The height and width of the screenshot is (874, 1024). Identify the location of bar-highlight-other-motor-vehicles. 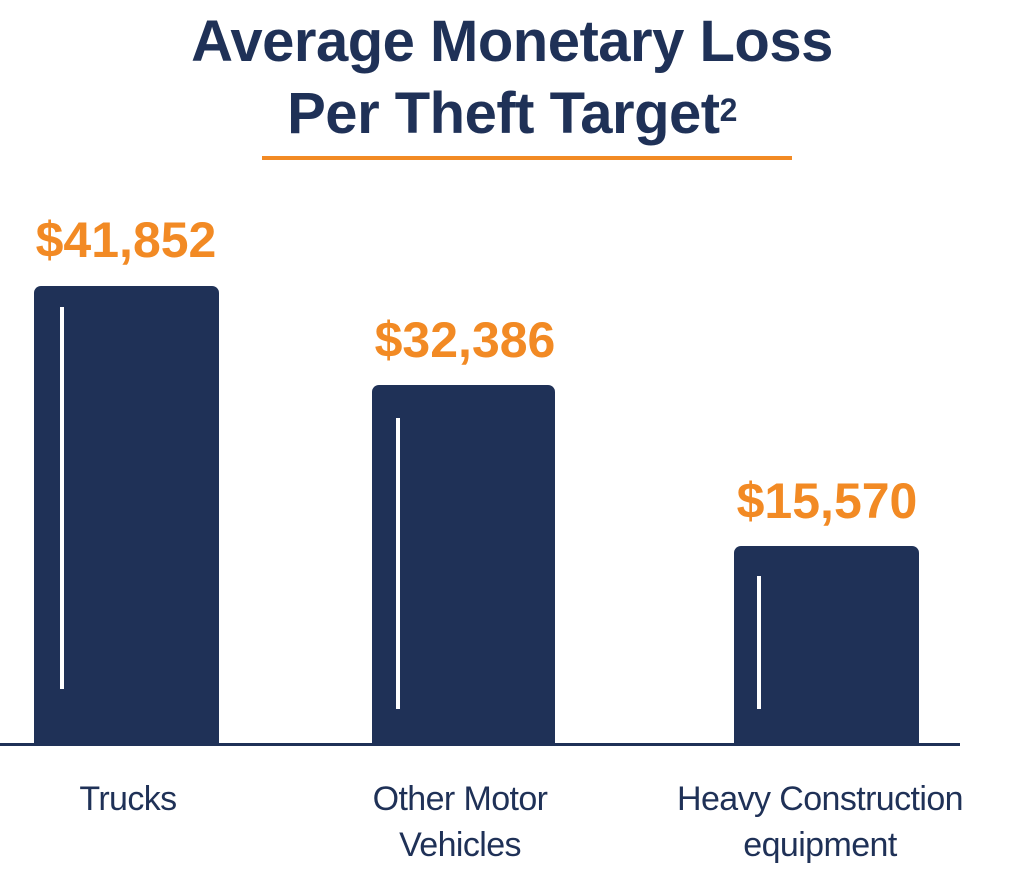
(398, 563).